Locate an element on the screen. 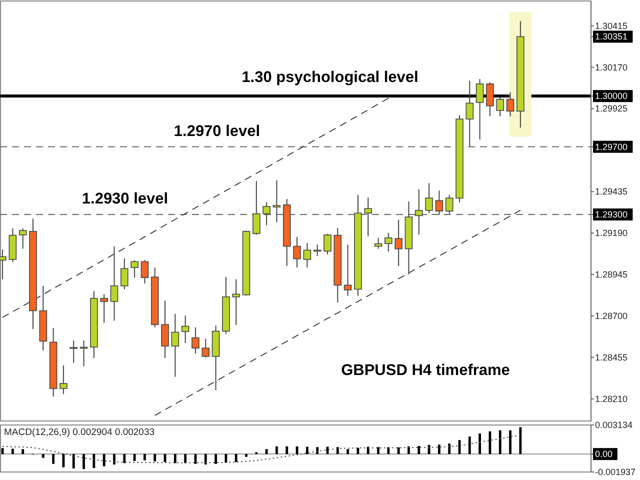  y-tick-label: 0.00 is located at coordinates (604, 454).